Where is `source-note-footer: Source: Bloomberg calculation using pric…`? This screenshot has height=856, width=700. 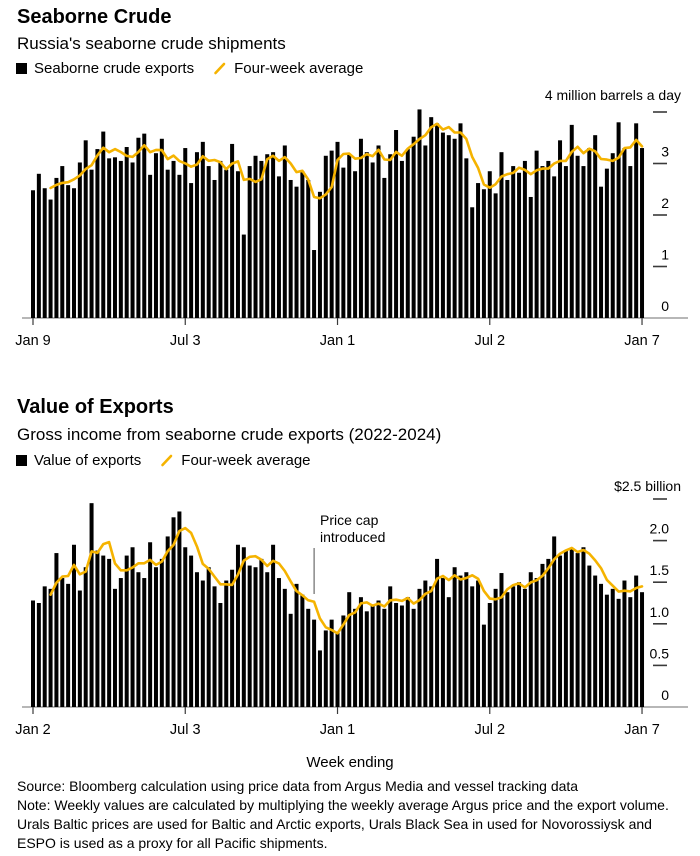
source-note-footer: Source: Bloomberg calculation using pric… is located at coordinates (343, 815).